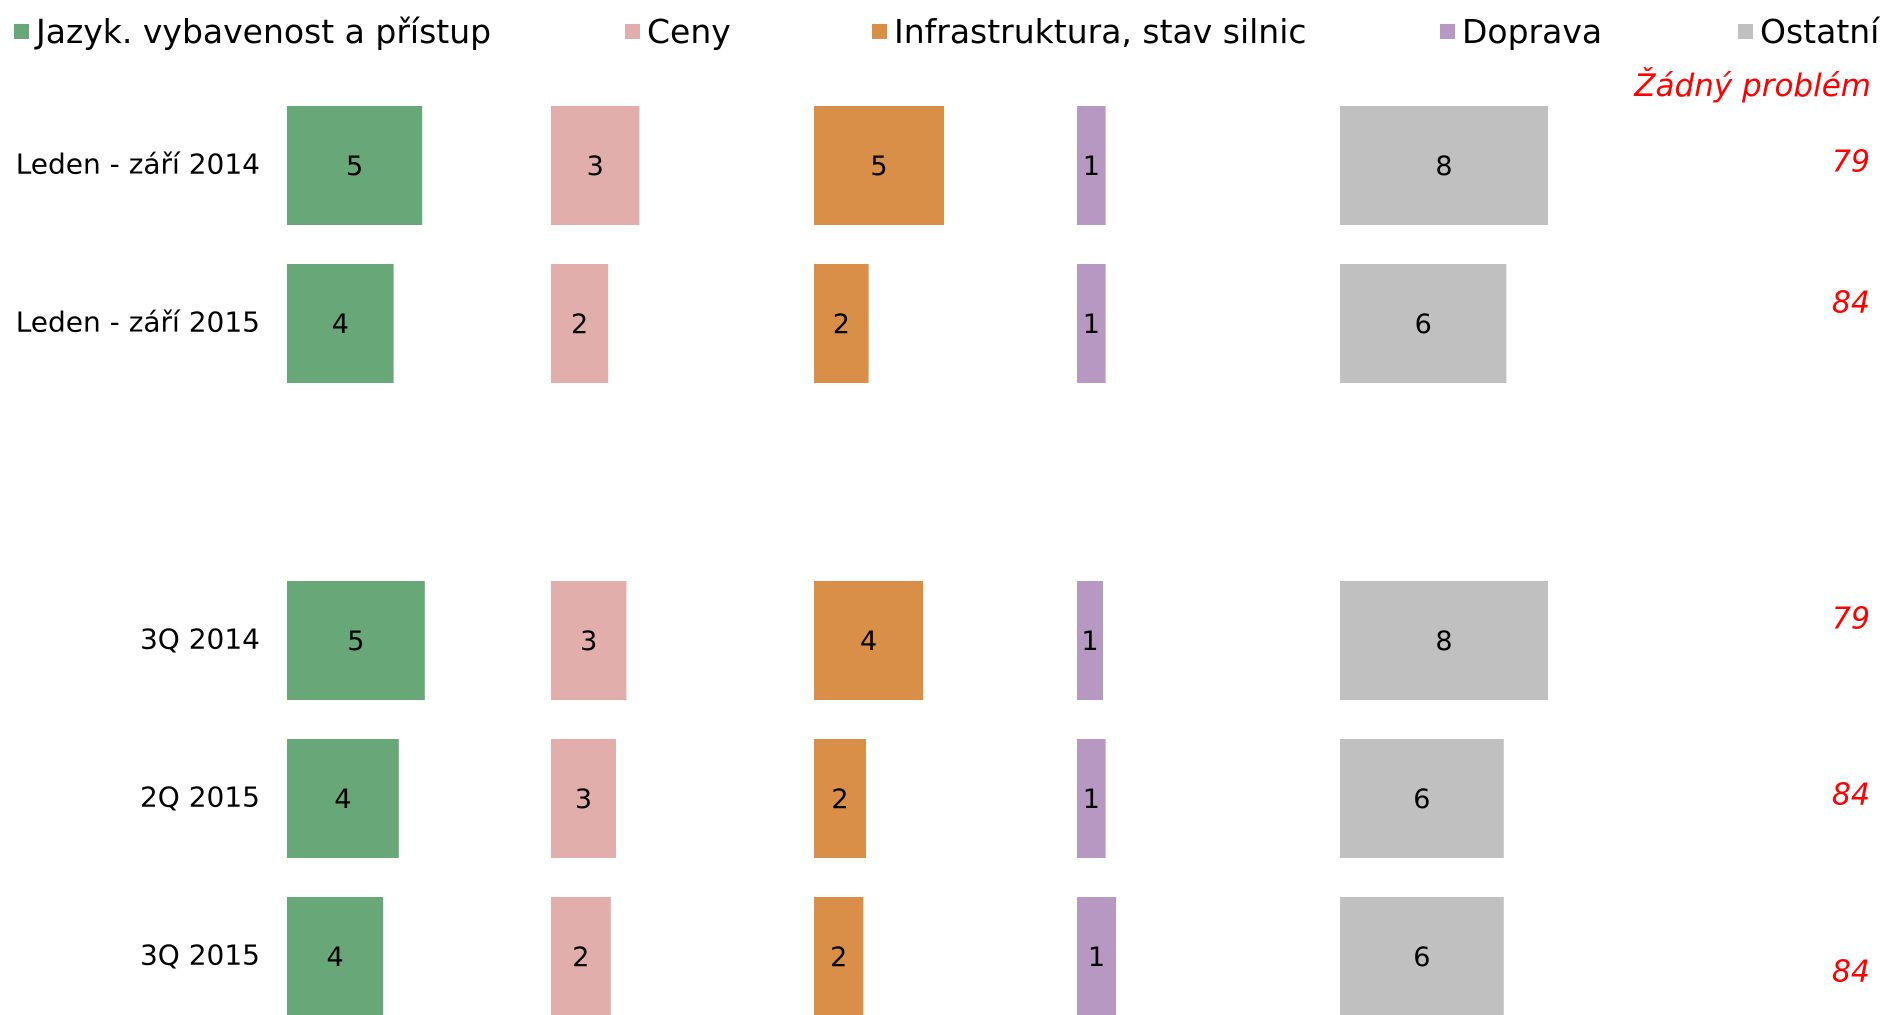 This screenshot has width=1883, height=1015. Describe the element at coordinates (200, 639) in the screenshot. I see `row-label: 3Q 2014` at that location.